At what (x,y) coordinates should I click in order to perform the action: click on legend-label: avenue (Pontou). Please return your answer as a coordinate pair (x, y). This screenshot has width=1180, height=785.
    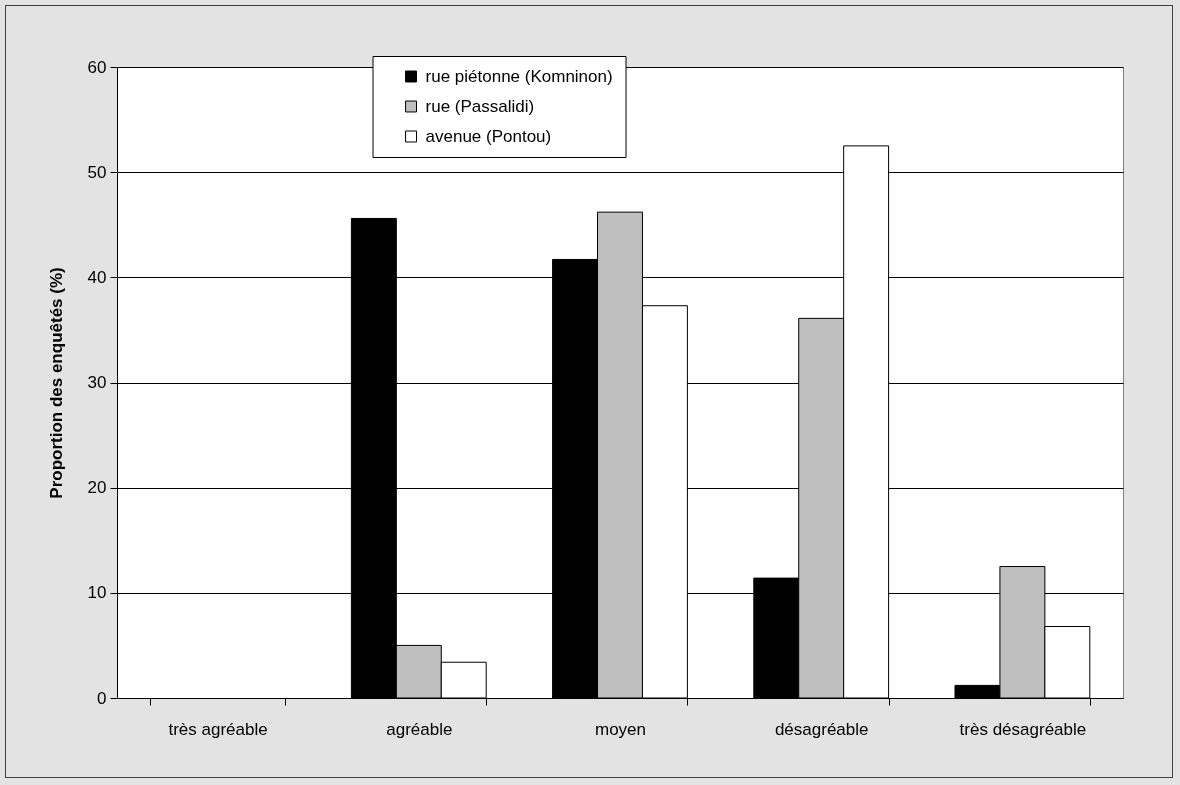
    Looking at the image, I should click on (488, 136).